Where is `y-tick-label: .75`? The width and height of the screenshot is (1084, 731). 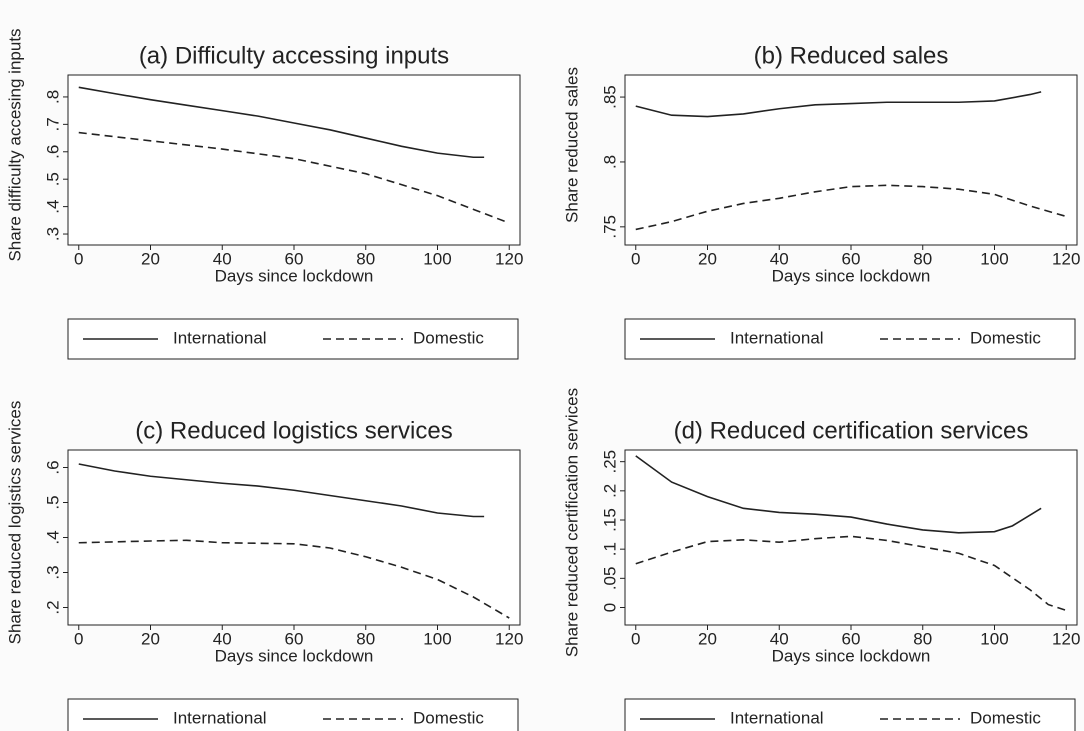 y-tick-label: .75 is located at coordinates (609, 227).